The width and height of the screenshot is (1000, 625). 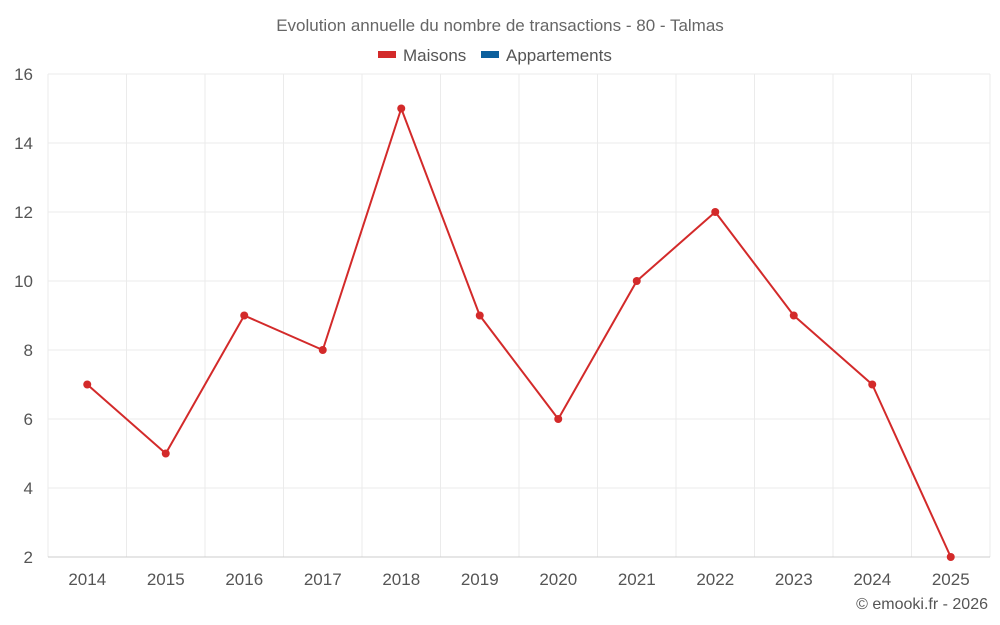 I want to click on chart-legend: Maisons Appartements, so click(x=495, y=55).